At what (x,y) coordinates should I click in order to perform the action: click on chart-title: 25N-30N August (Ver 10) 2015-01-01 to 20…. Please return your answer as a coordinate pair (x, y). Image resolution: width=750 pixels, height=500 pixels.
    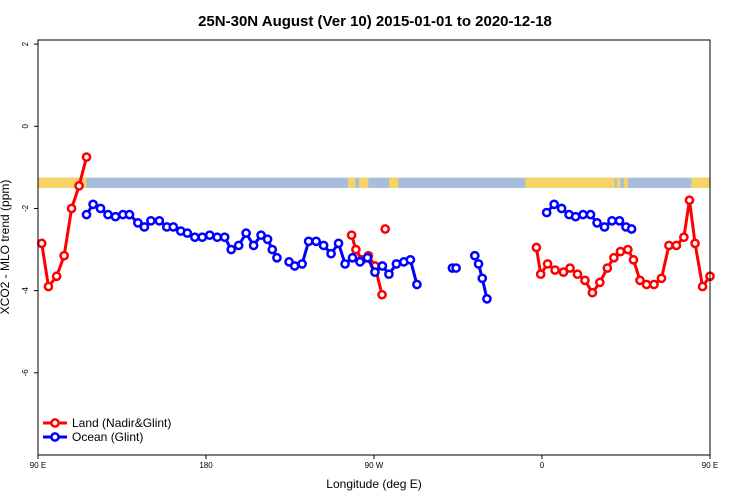
    Looking at the image, I should click on (375, 21).